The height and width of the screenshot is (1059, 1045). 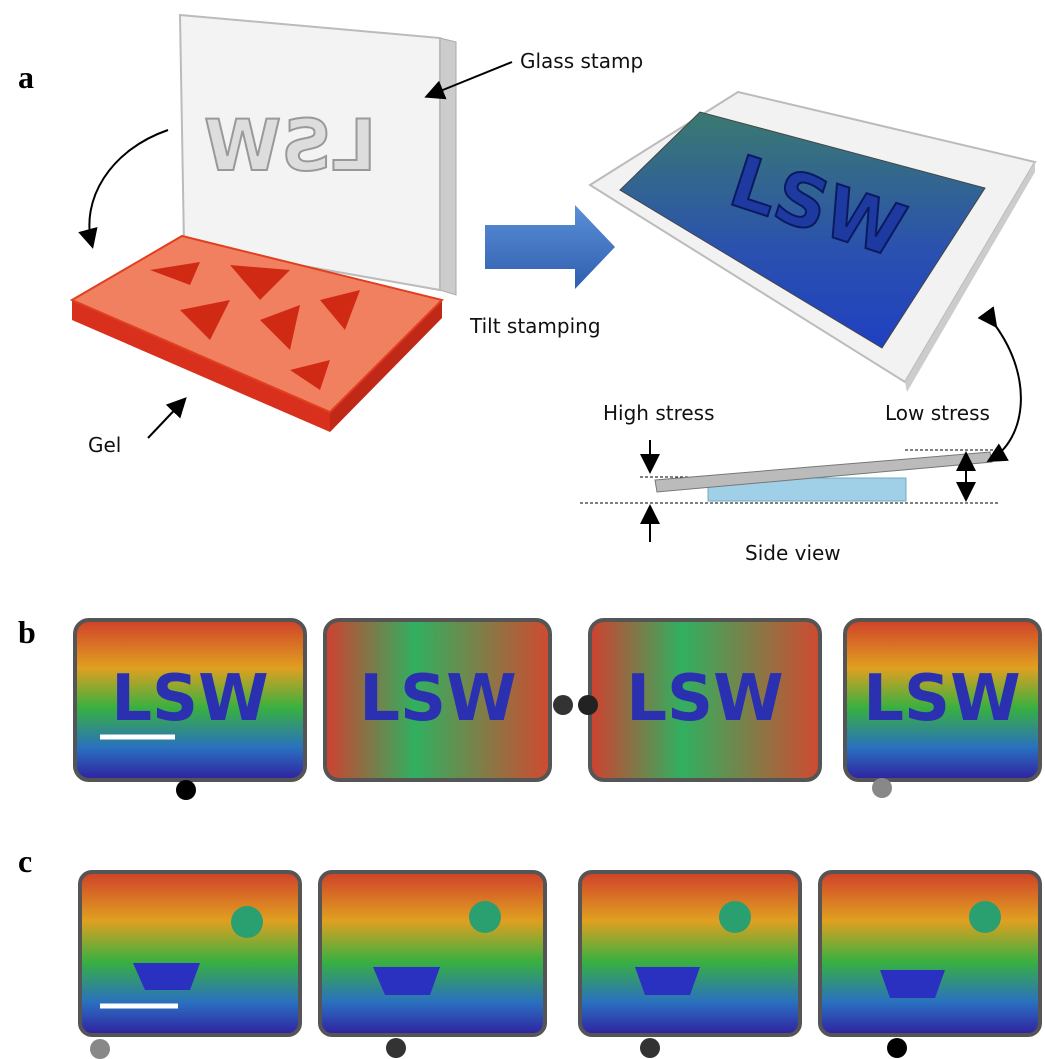 What do you see at coordinates (812, 241) in the screenshot?
I see `stamped-gel-render: LSW` at bounding box center [812, 241].